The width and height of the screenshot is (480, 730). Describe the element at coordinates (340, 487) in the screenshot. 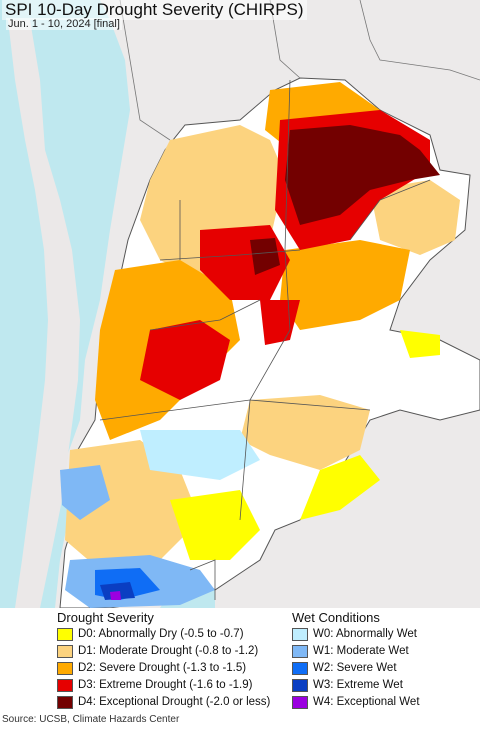

I see `d0-area-southeast` at that location.